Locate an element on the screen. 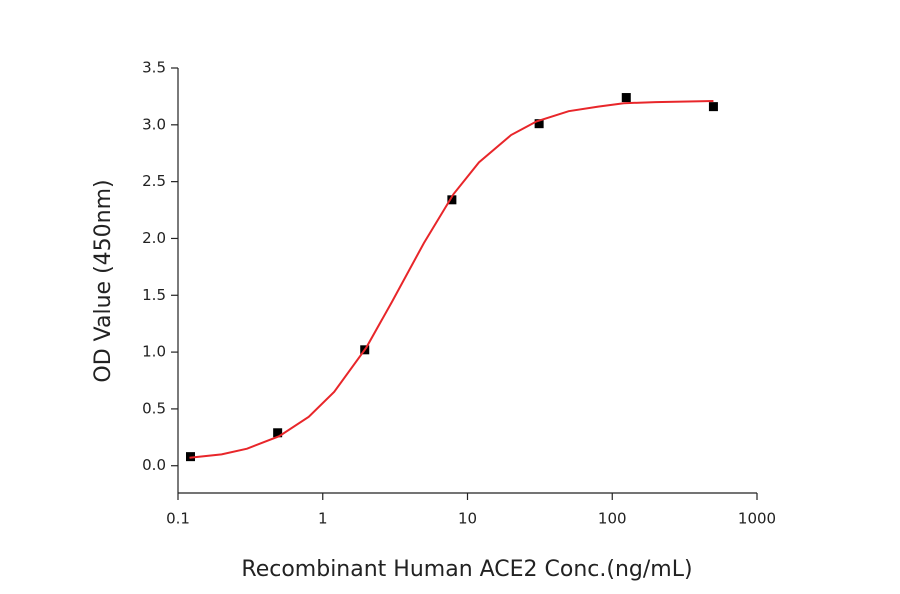 The image size is (900, 594). x-axis-title: Recombinant Human ACE2 Conc.(ng/mL) is located at coordinates (466, 569).